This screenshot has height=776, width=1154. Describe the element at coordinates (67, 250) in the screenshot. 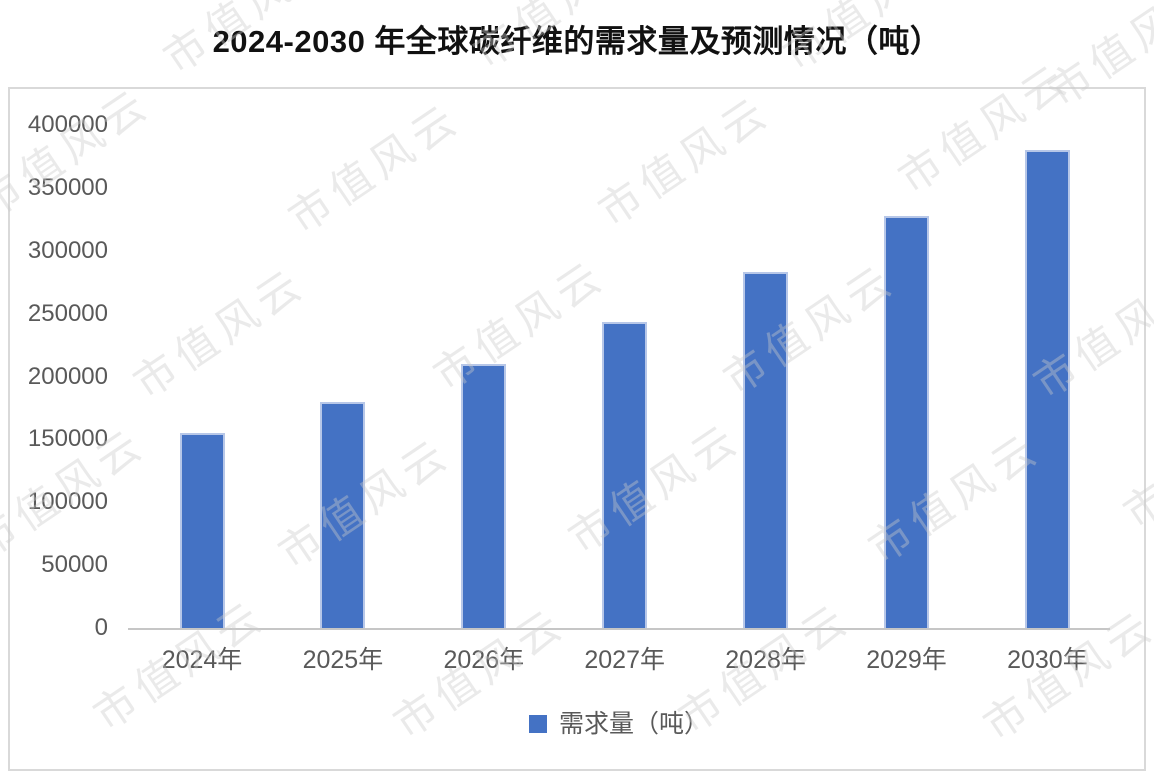

I see `y-tick-label: 300000` at that location.